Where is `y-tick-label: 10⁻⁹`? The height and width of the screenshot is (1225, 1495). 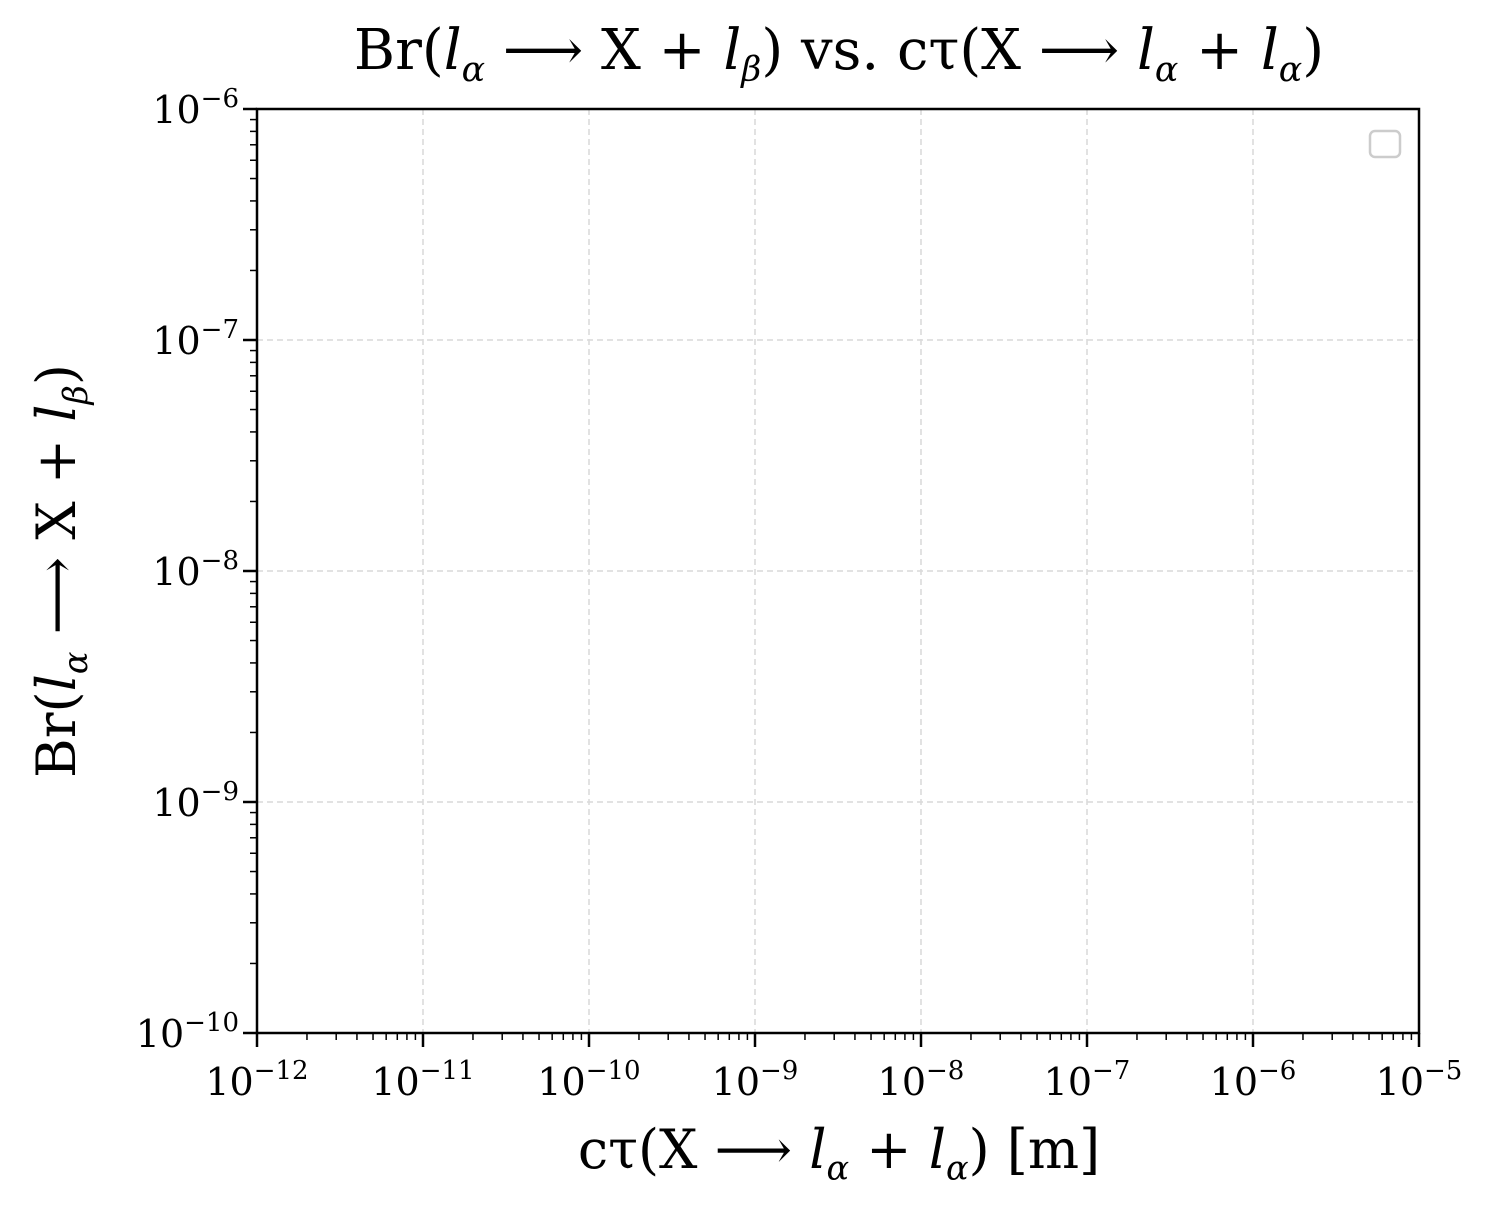 y-tick-label: 10⁻⁹ is located at coordinates (195, 801).